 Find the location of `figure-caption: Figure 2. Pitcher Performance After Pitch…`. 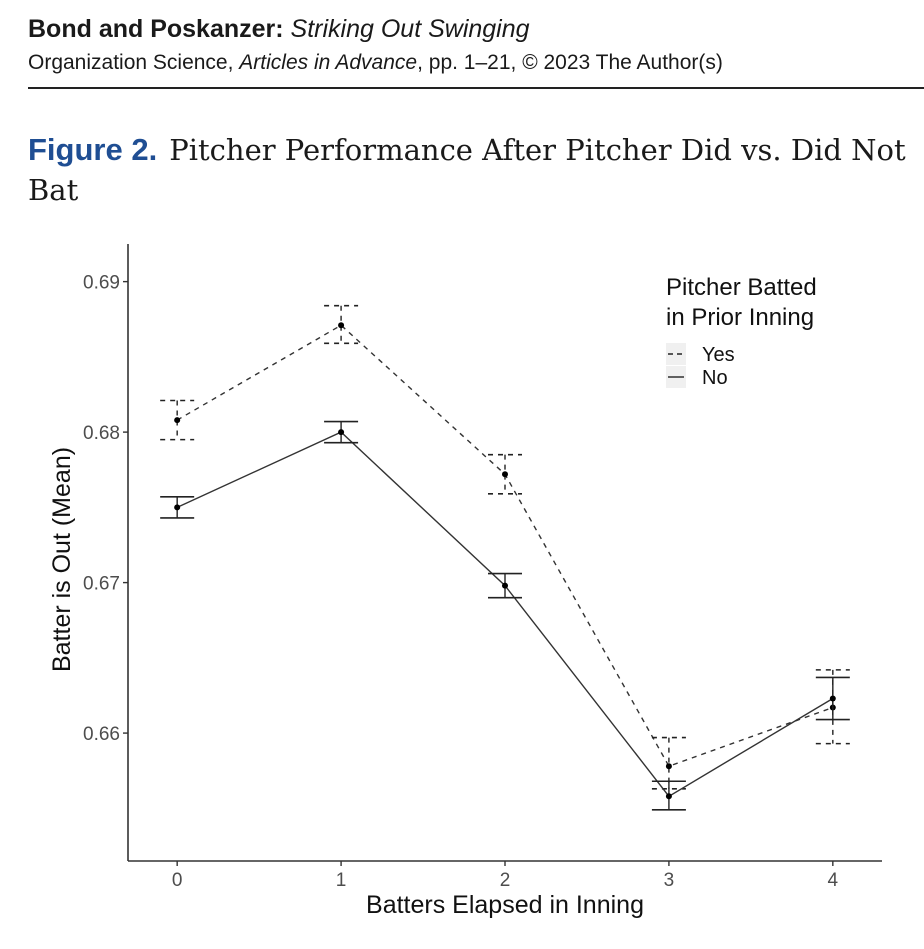

figure-caption: Figure 2. Pitcher Performance After Pitch… is located at coordinates (468, 170).